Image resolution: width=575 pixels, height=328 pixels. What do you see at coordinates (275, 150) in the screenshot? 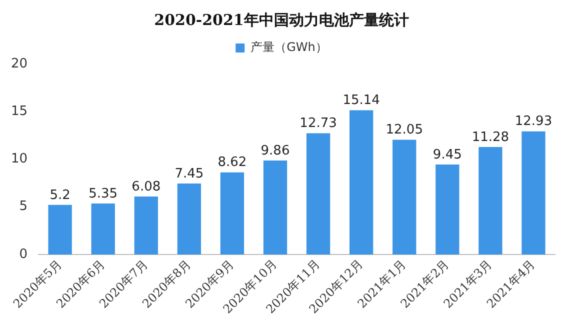
I see `data-label: 9.86` at bounding box center [275, 150].